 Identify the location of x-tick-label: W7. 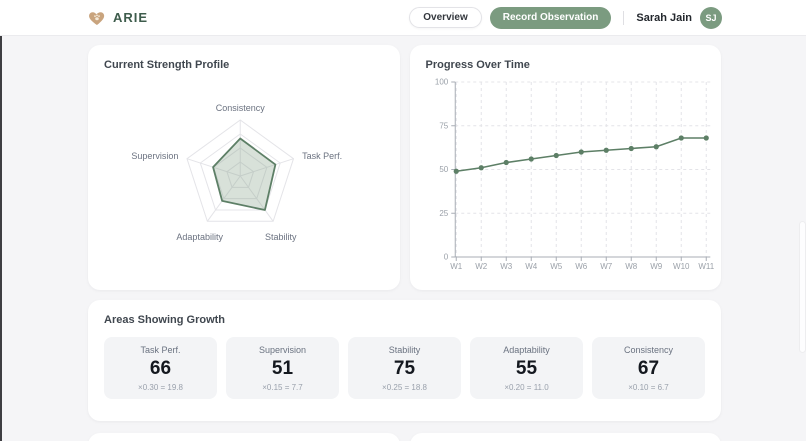
(606, 266).